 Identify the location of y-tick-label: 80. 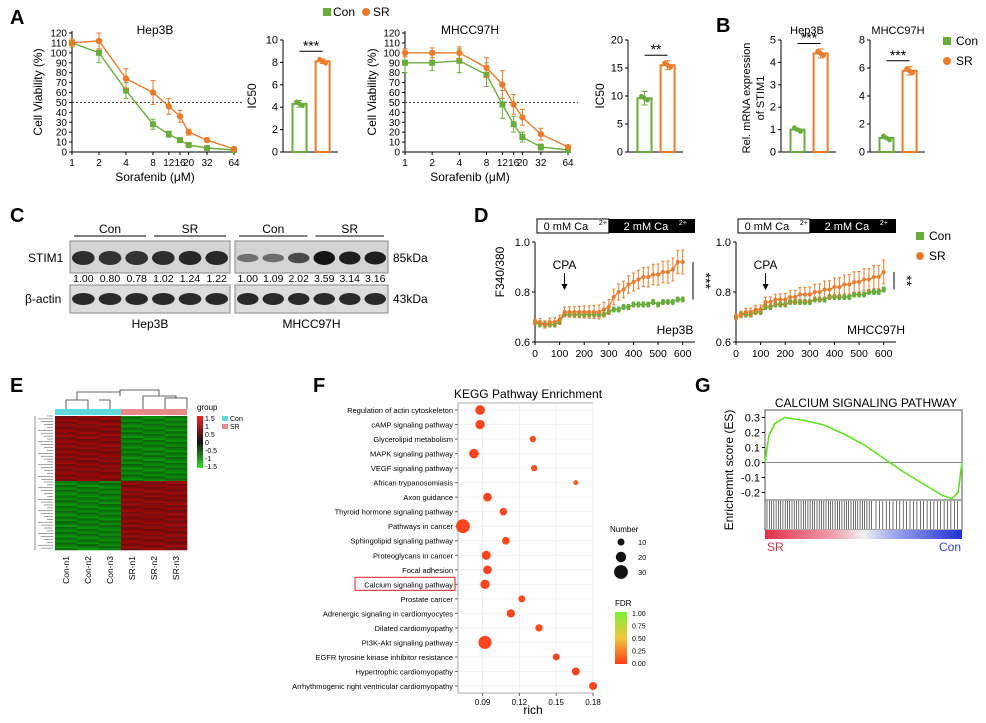
(395, 73).